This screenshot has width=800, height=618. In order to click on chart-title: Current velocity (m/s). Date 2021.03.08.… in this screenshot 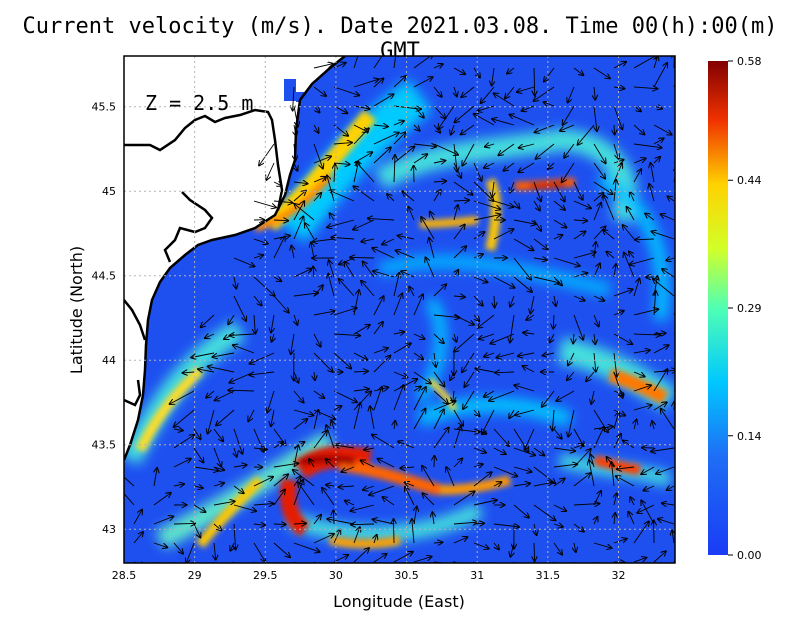, I will do `click(400, 39)`.